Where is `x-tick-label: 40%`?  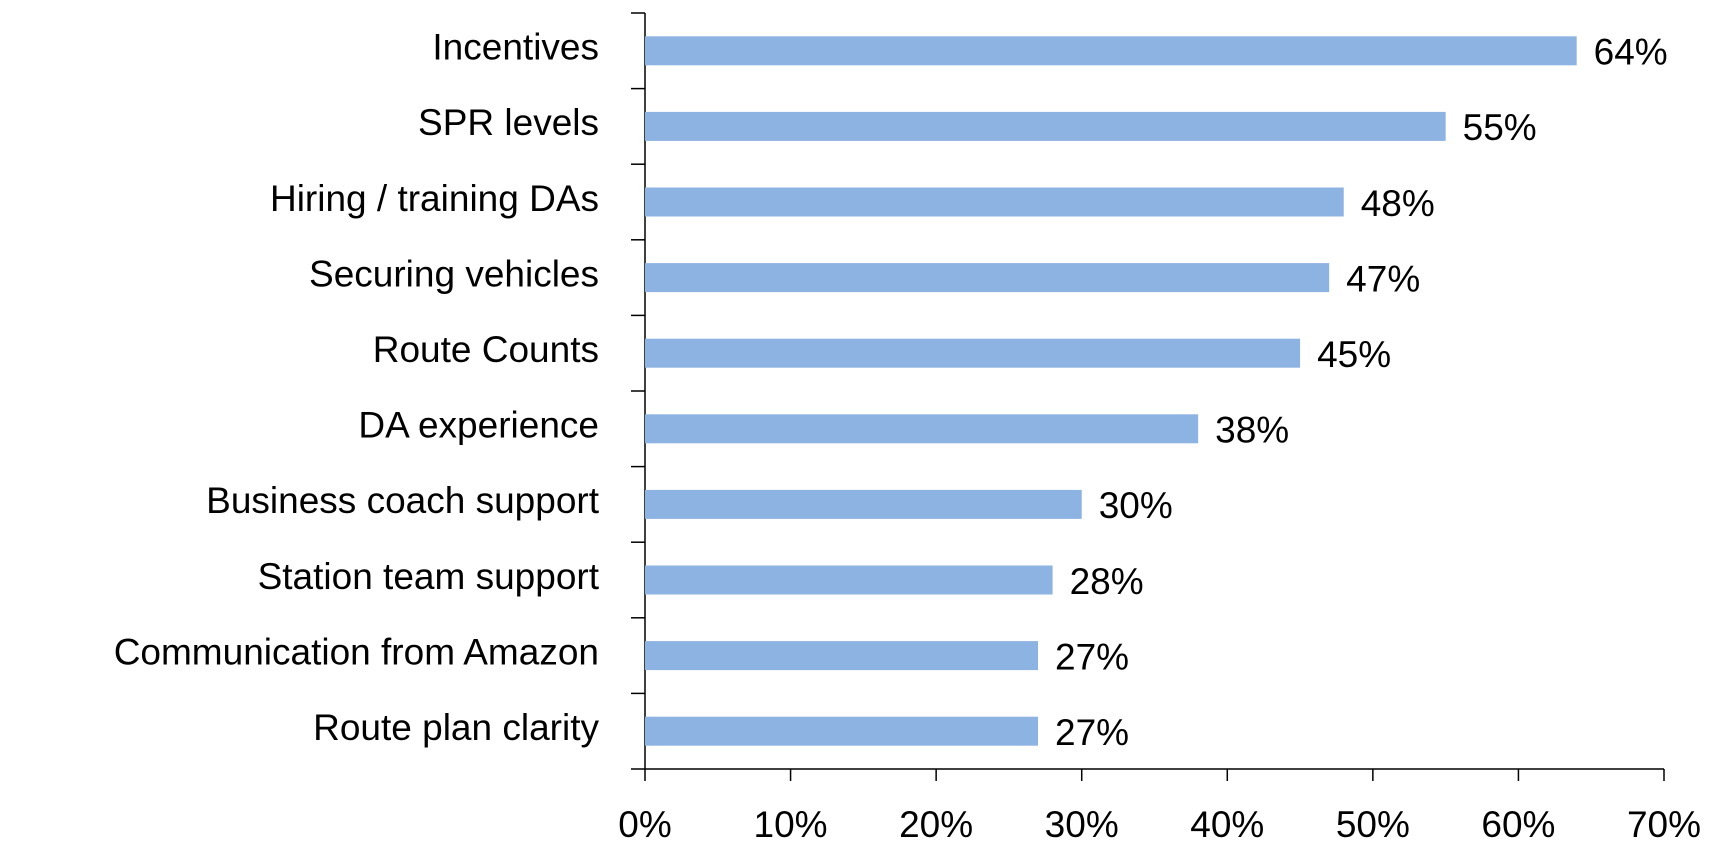 x-tick-label: 40% is located at coordinates (1227, 824).